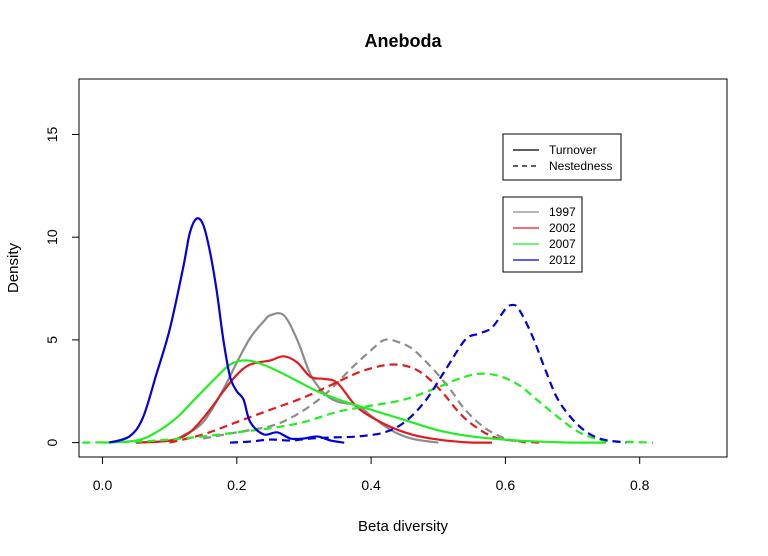 The height and width of the screenshot is (556, 768). Describe the element at coordinates (52, 134) in the screenshot. I see `y-tick-label: 15` at that location.